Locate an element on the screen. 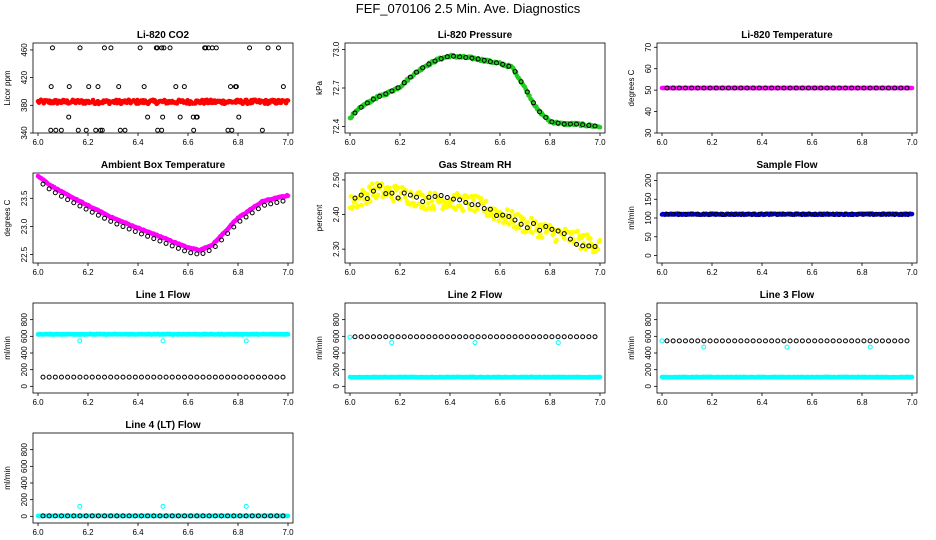 This screenshot has width=936, height=540. panel-title: Gas Stream RH is located at coordinates (475, 165).